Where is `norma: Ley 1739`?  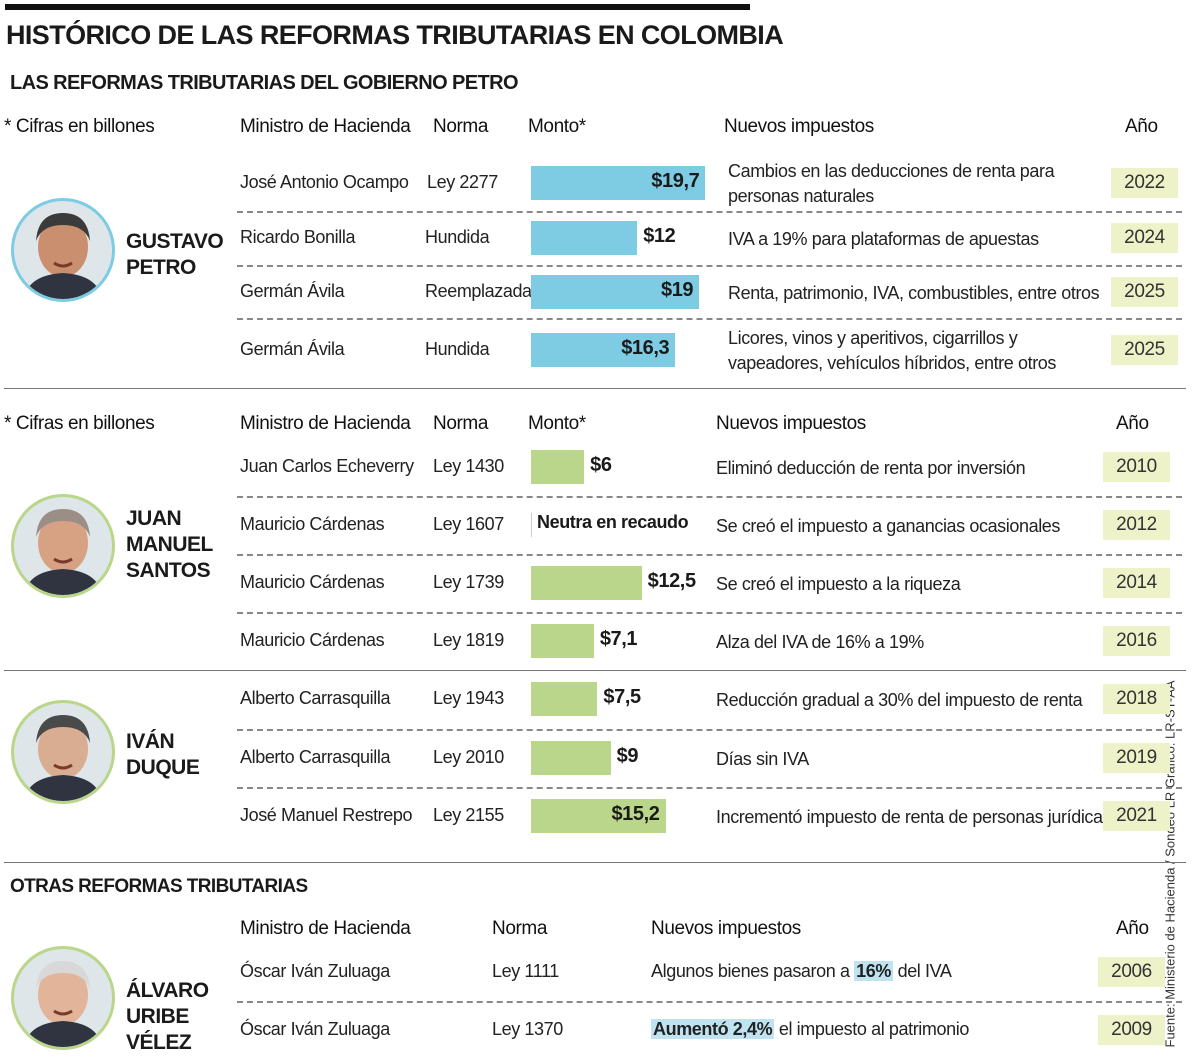 norma: Ley 1739 is located at coordinates (468, 582).